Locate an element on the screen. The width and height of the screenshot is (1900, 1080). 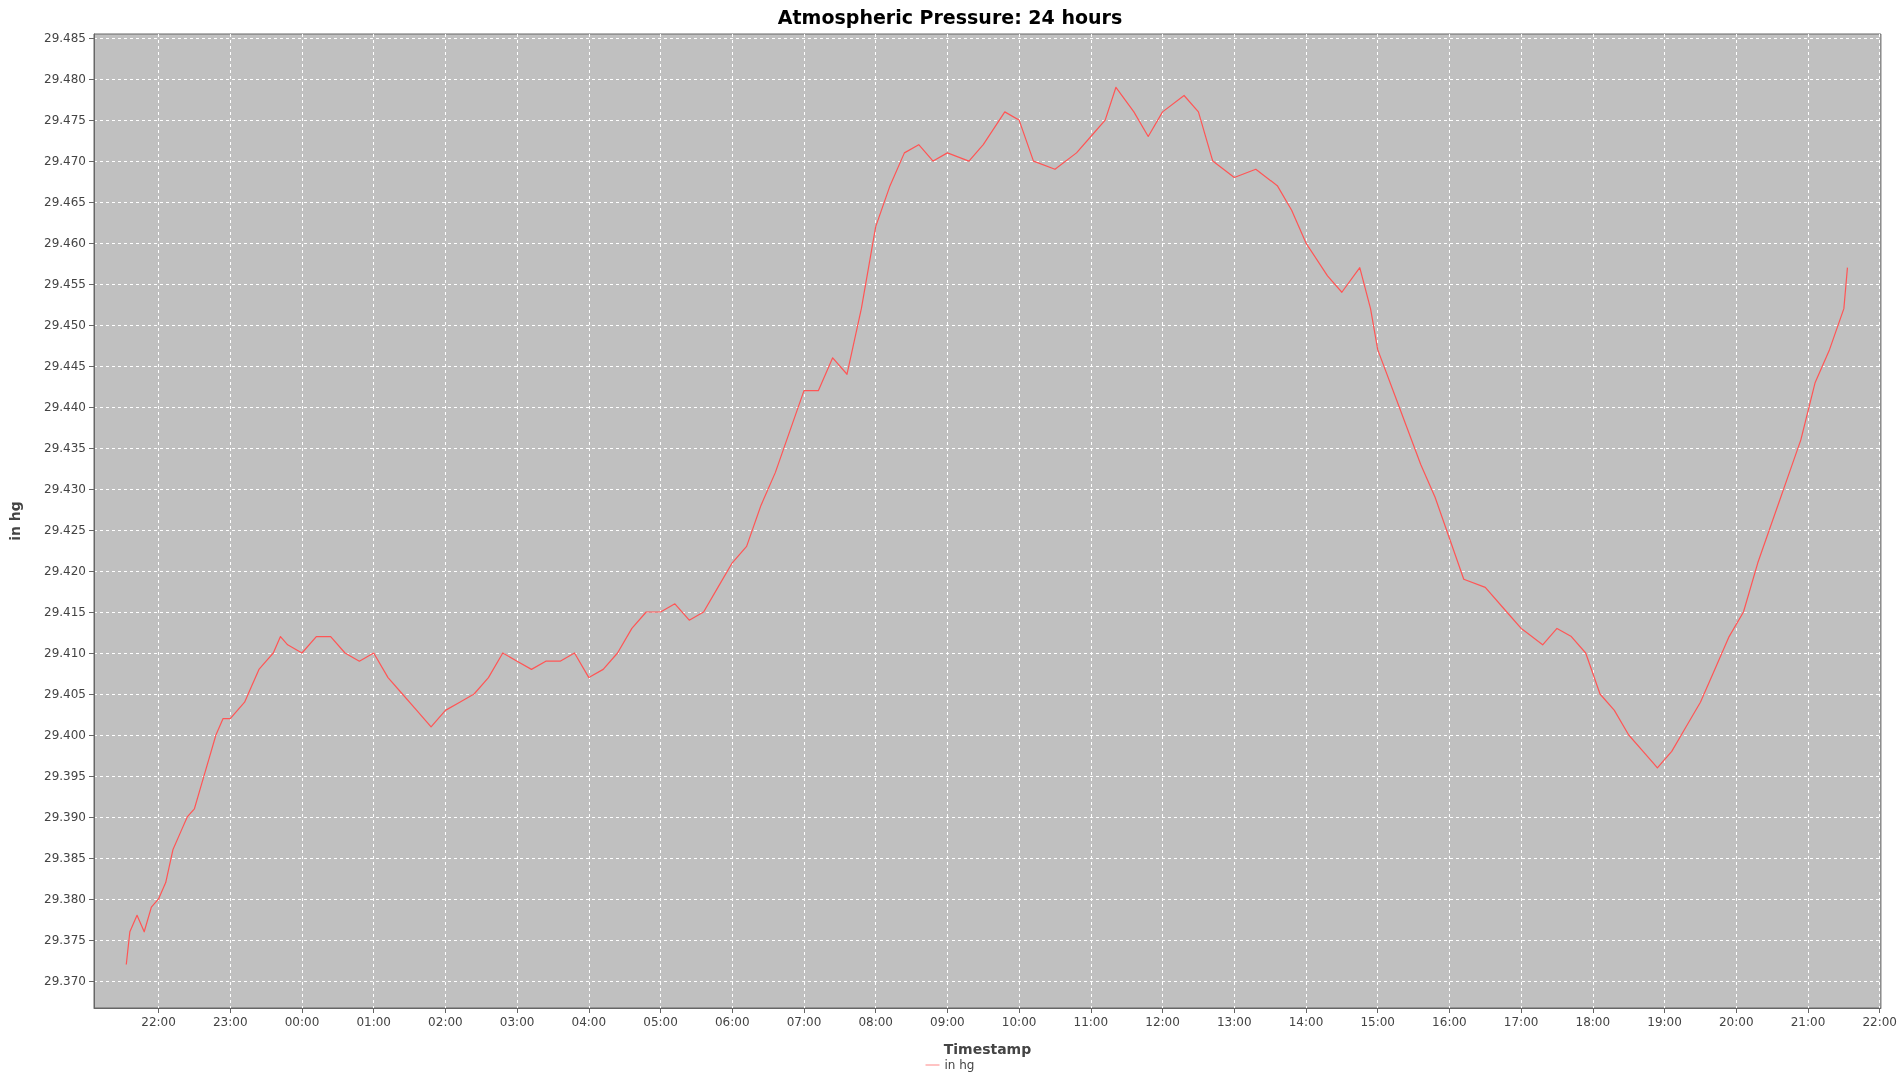
y-tick-label: 29.445 is located at coordinates (65, 366).